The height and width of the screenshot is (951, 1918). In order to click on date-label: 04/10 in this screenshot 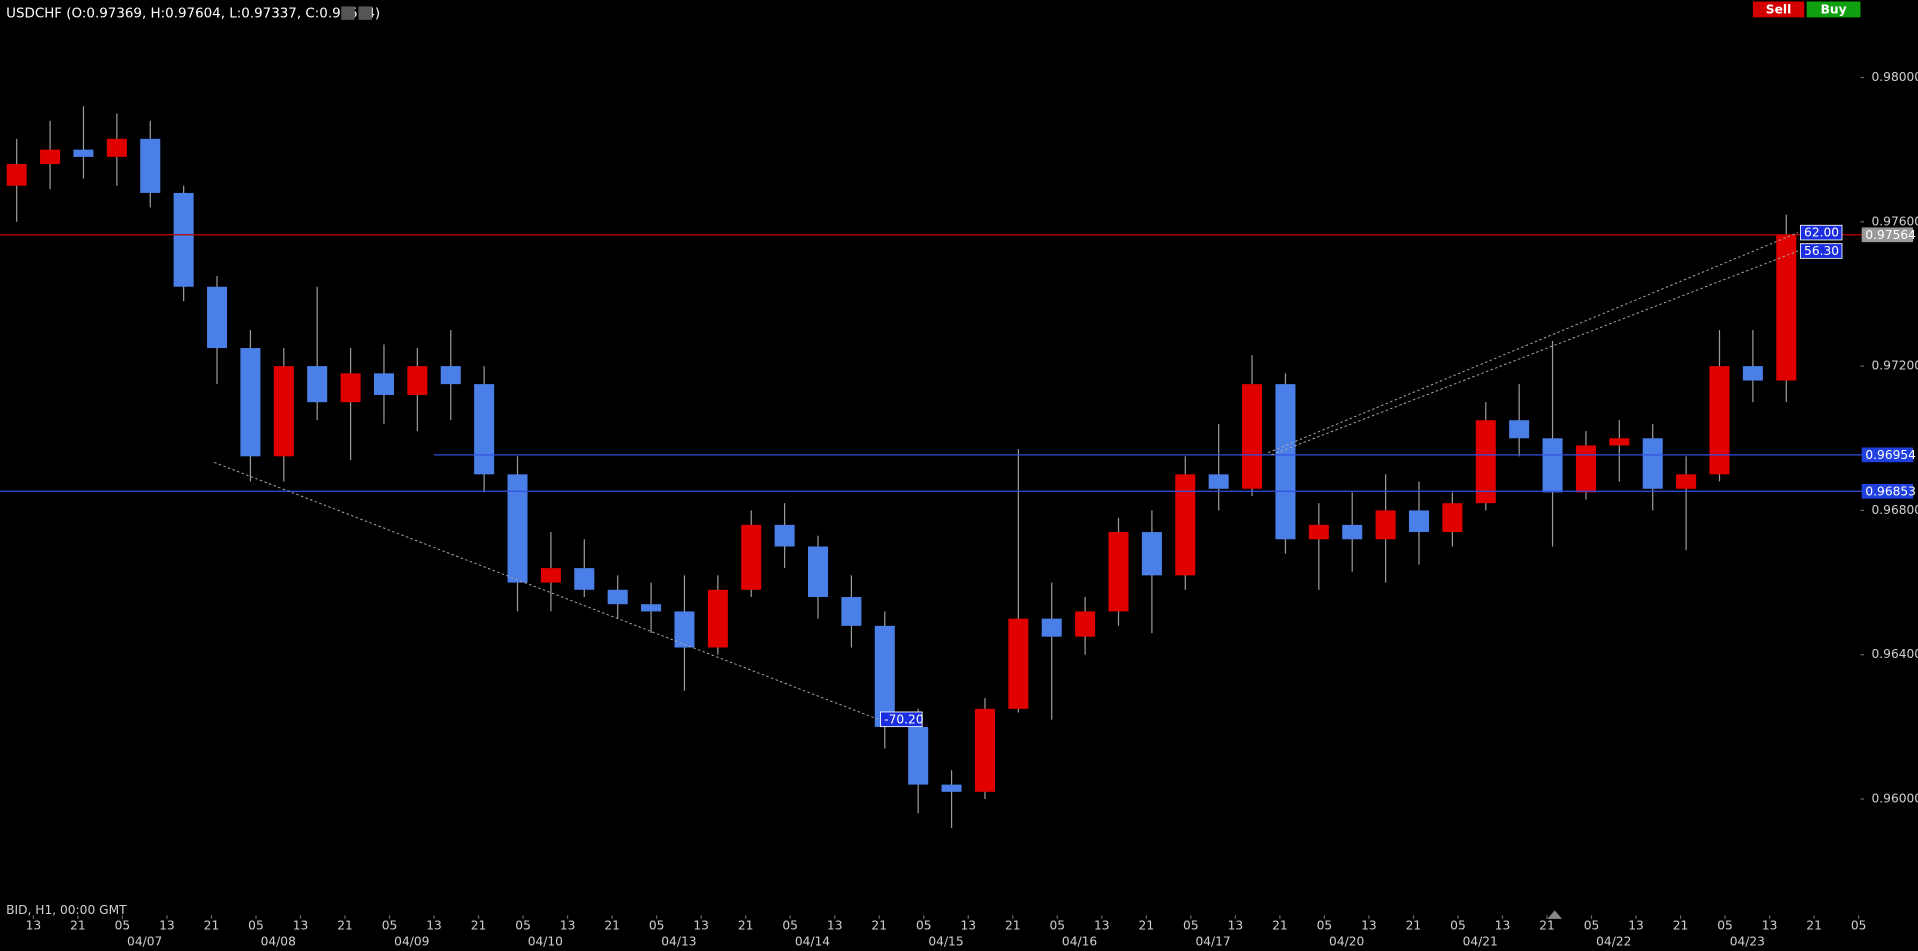, I will do `click(545, 942)`.